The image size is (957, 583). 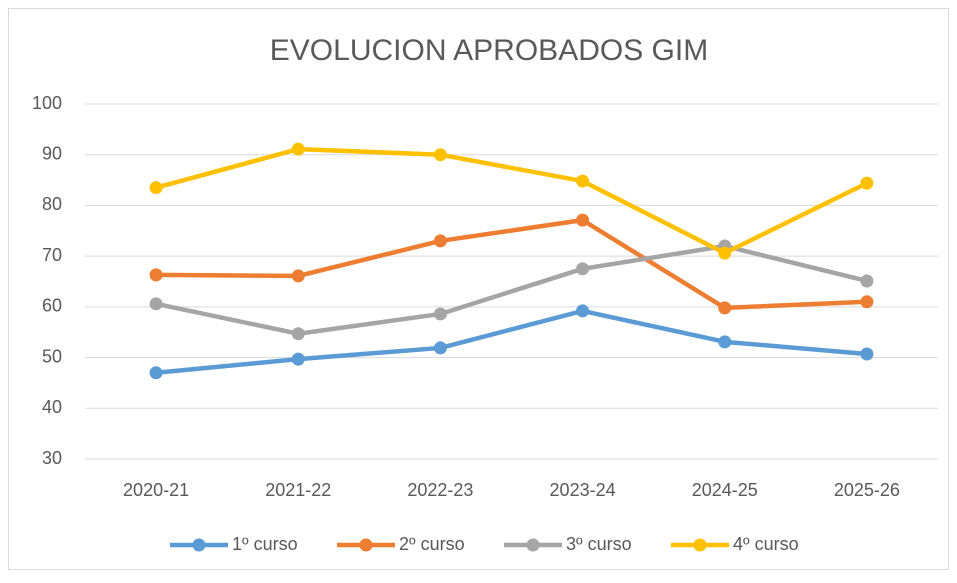 What do you see at coordinates (47, 103) in the screenshot?
I see `y-tick-label: 100` at bounding box center [47, 103].